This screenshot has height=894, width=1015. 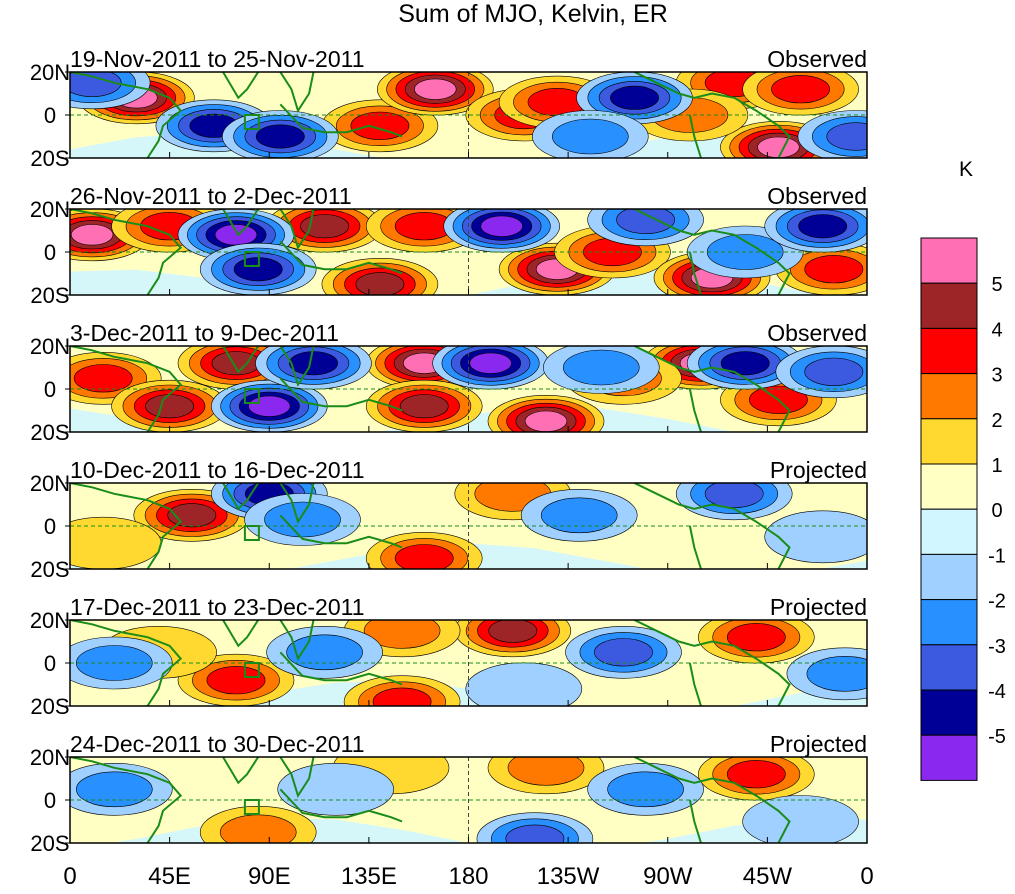 I want to click on x-tick-label: 135E, so click(x=369, y=876).